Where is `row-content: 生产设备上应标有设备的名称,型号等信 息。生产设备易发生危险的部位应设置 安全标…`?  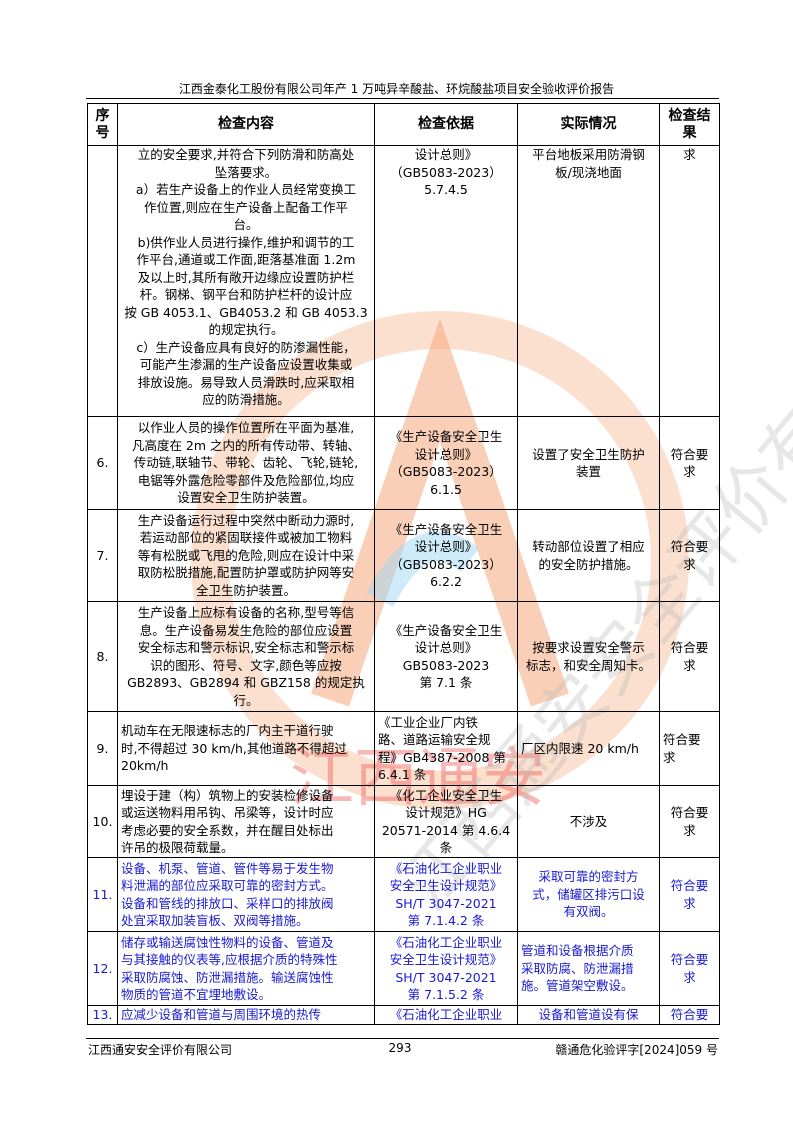 row-content: 生产设备上应标有设备的名称,型号等信 息。生产设备易发生危险的部位应设置 安全标… is located at coordinates (246, 656).